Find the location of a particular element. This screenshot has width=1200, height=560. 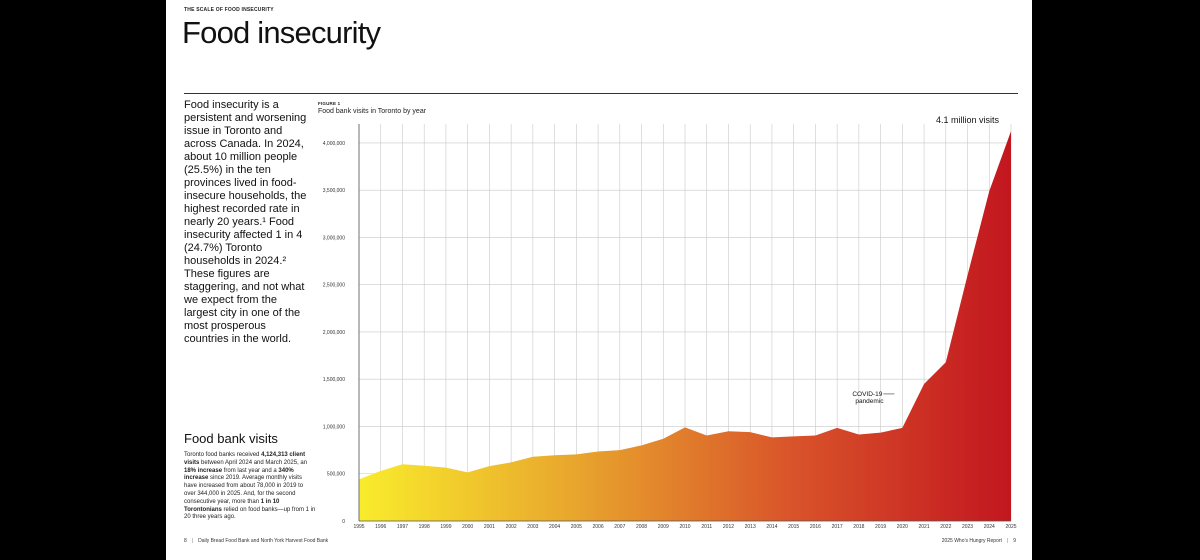

x-tick-label: 2023 is located at coordinates (967, 527).